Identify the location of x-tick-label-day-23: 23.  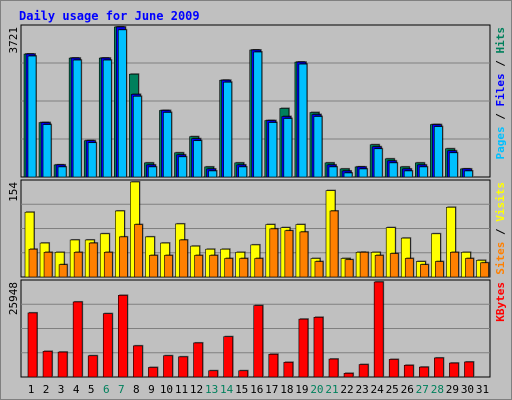
(361, 389).